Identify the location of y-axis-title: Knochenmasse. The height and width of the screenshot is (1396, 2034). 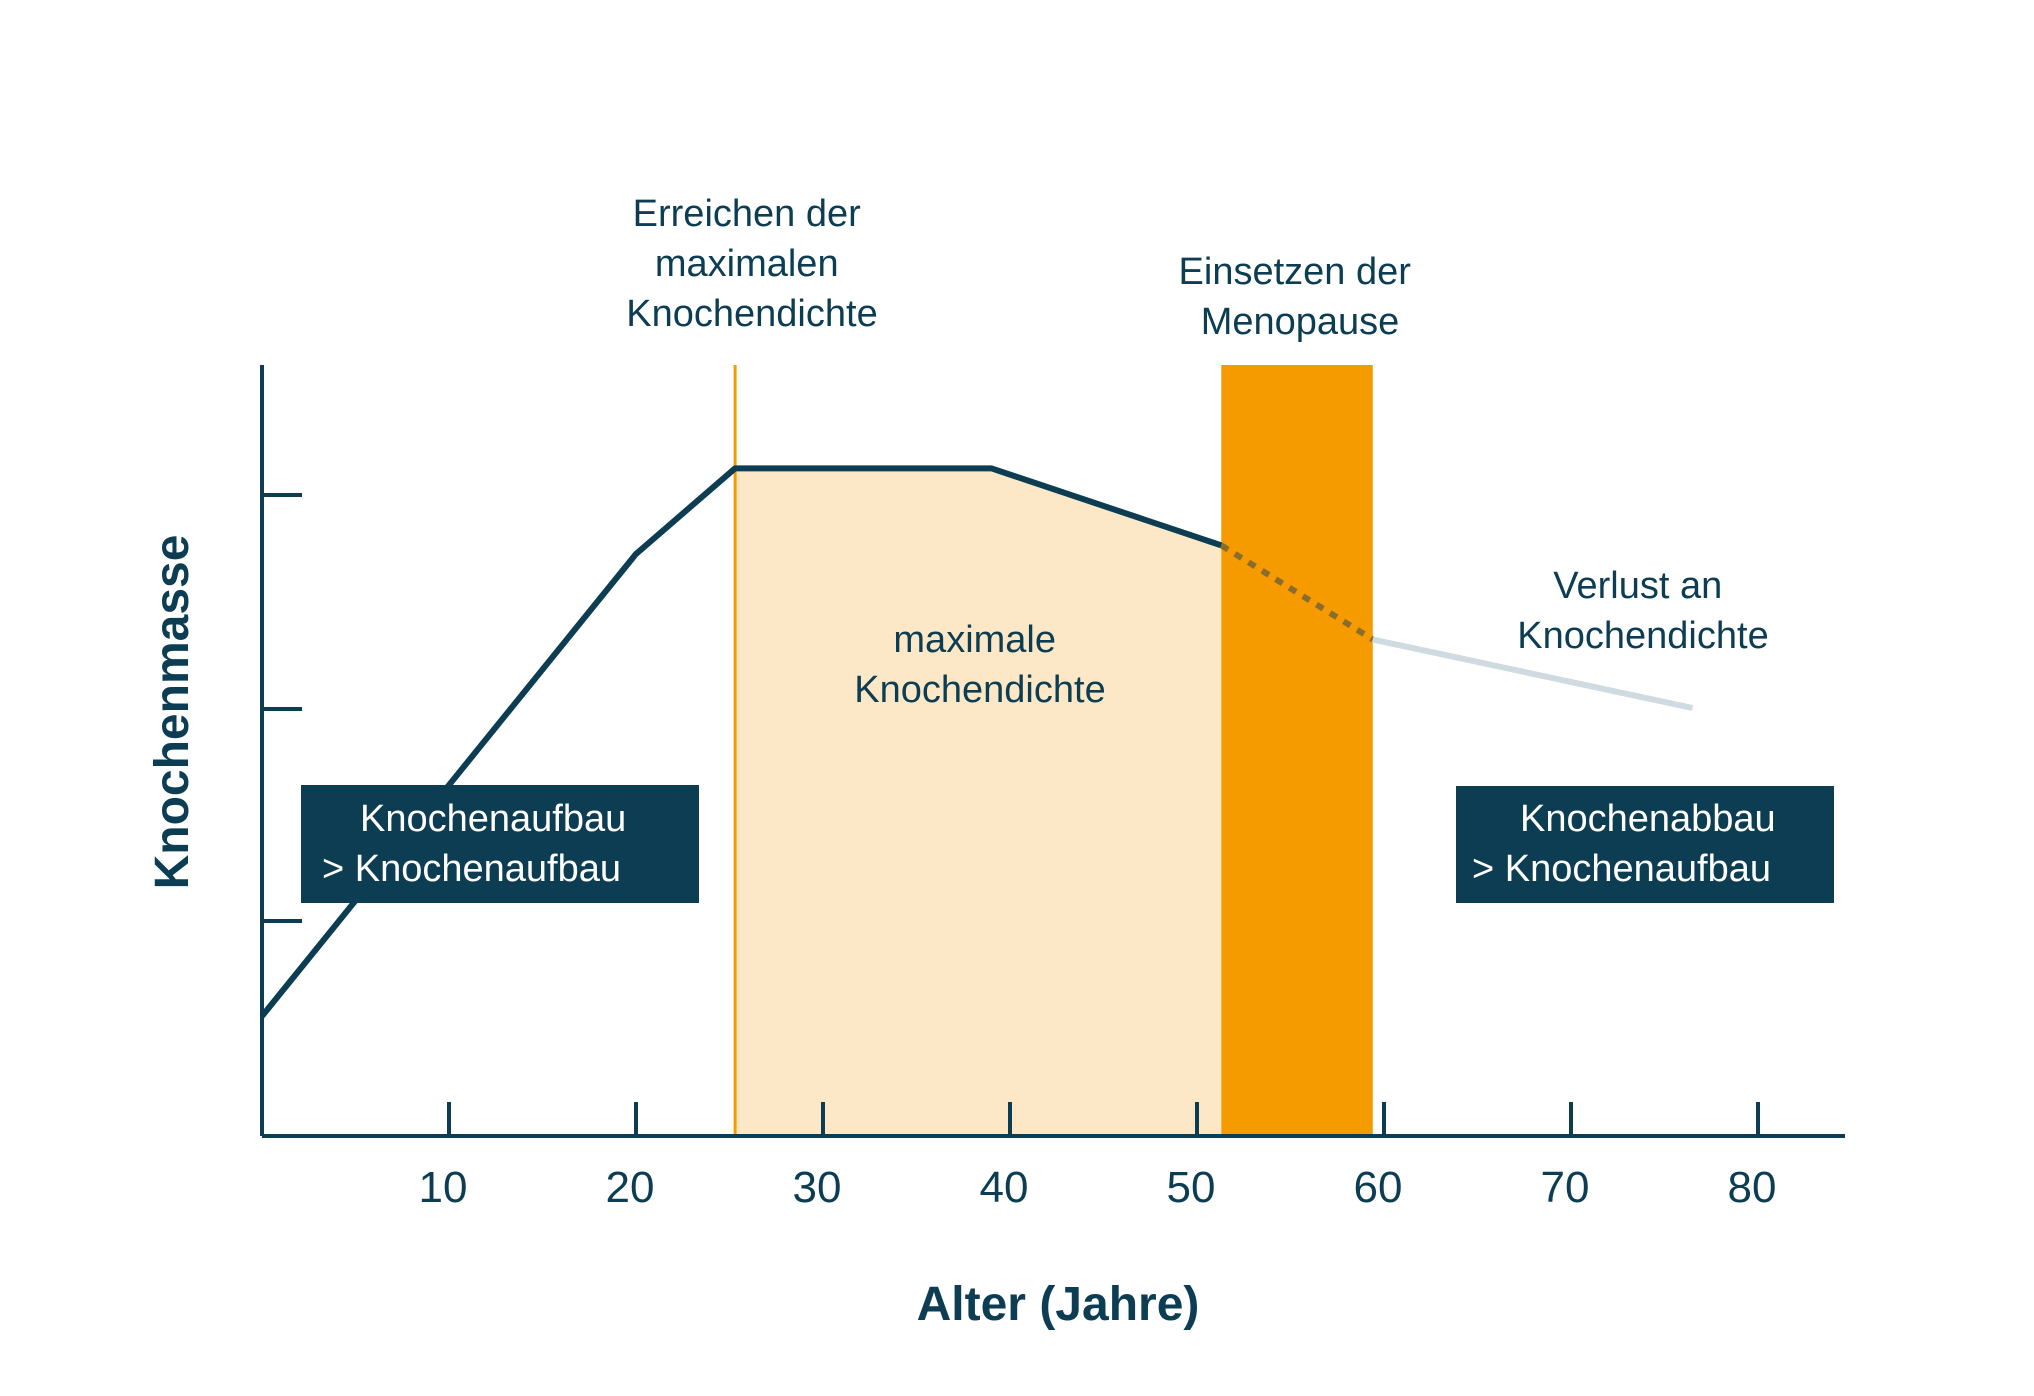
(172, 712).